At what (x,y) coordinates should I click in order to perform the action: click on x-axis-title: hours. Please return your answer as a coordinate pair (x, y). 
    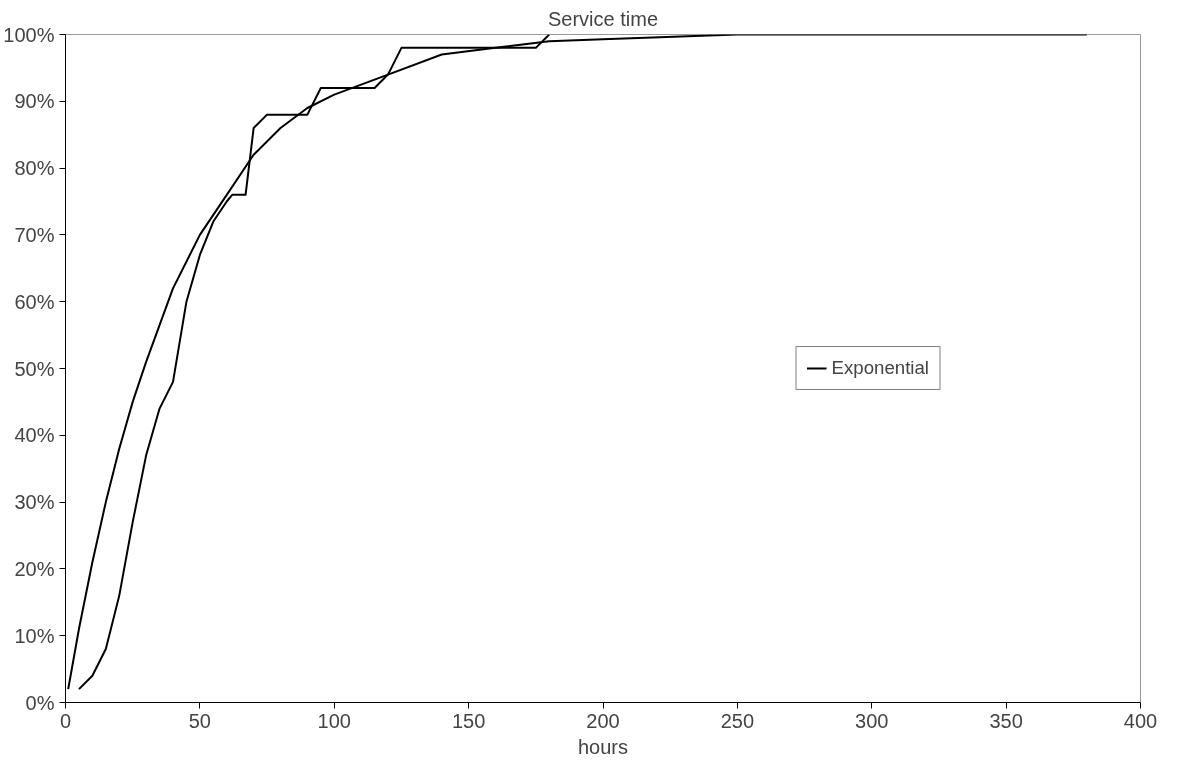
    Looking at the image, I should click on (603, 746).